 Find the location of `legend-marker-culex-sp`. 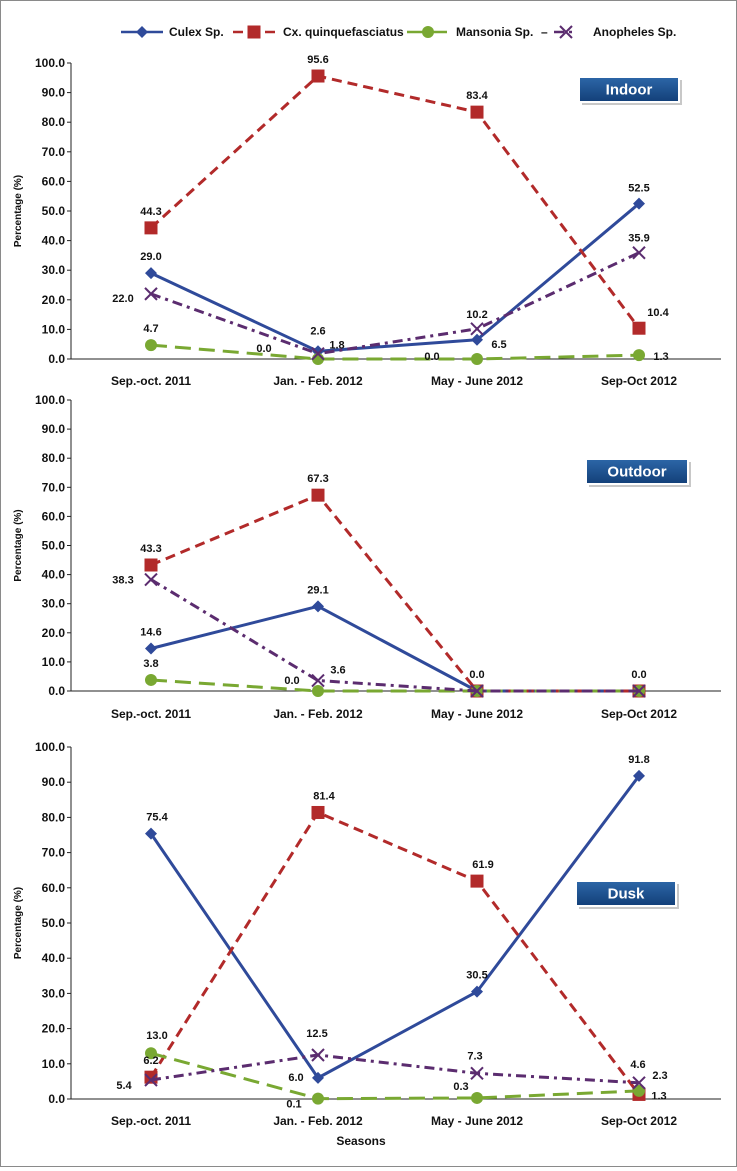

legend-marker-culex-sp is located at coordinates (142, 32).